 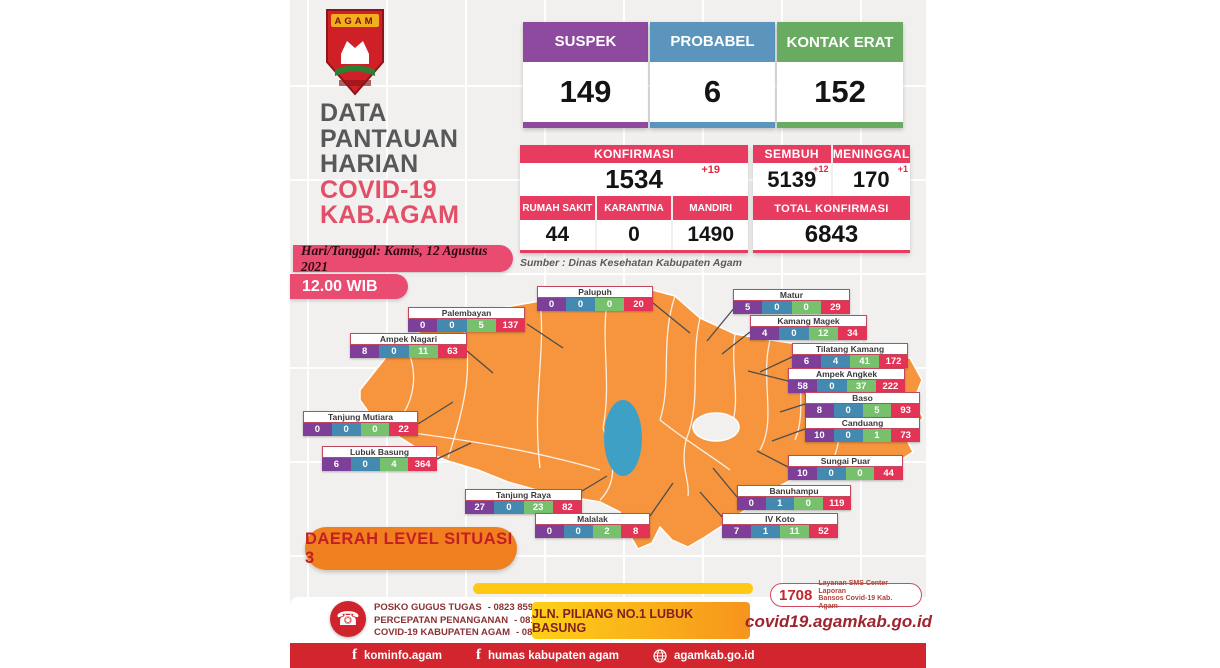 I want to click on region-callout-iv-koto: IV Koto 7 1 11 52, so click(x=780, y=525).